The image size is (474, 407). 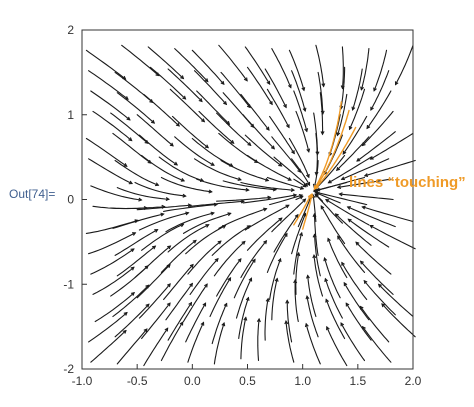 What do you see at coordinates (315, 187) in the screenshot?
I see `highlighted-streamline-arrowhead` at bounding box center [315, 187].